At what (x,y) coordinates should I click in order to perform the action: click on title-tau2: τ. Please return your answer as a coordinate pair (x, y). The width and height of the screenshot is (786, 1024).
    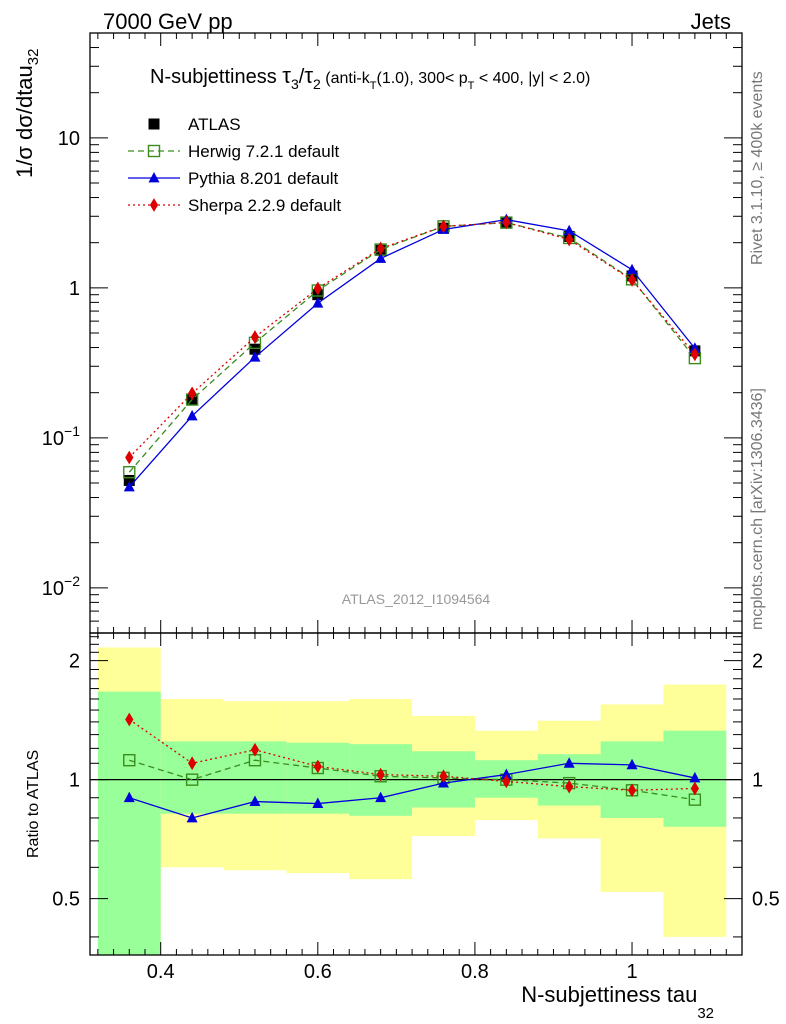
    Looking at the image, I should click on (308, 75).